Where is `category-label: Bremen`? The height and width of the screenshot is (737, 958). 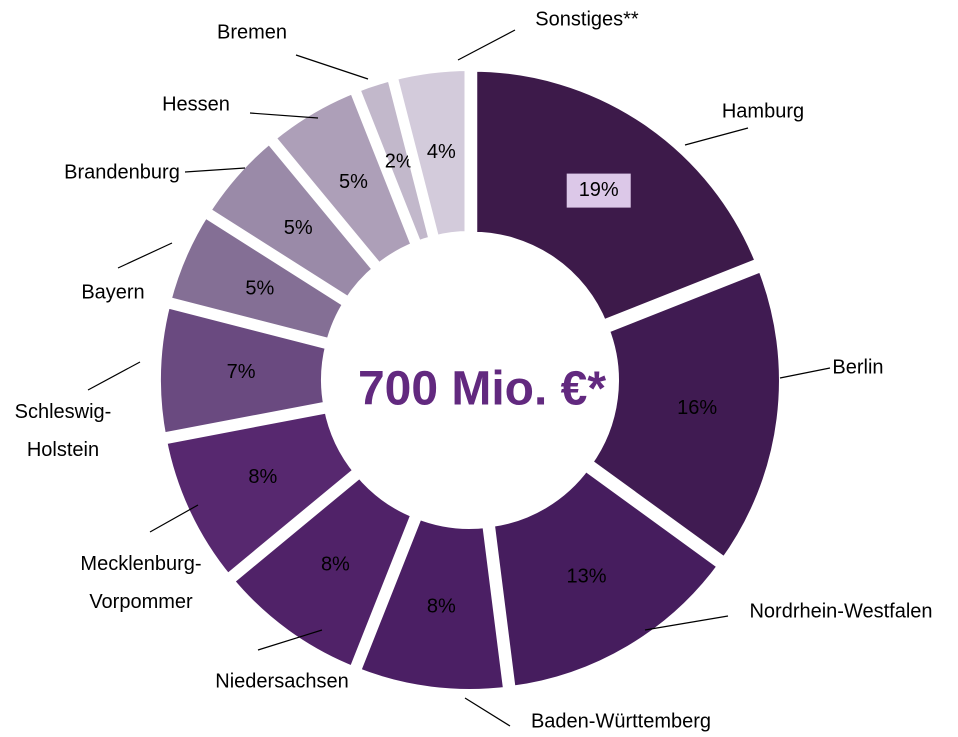 category-label: Bremen is located at coordinates (252, 32).